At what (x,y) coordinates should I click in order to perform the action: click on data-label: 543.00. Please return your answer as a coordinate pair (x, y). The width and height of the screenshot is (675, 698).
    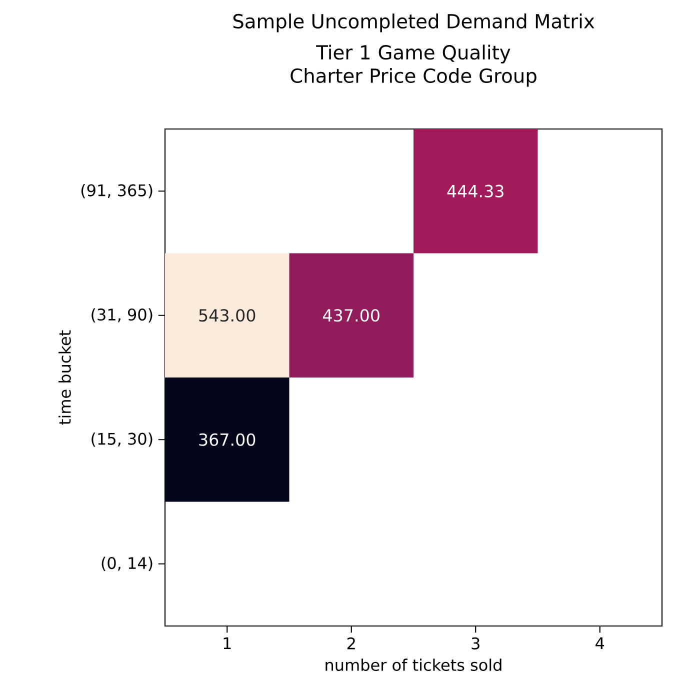
    Looking at the image, I should click on (227, 315).